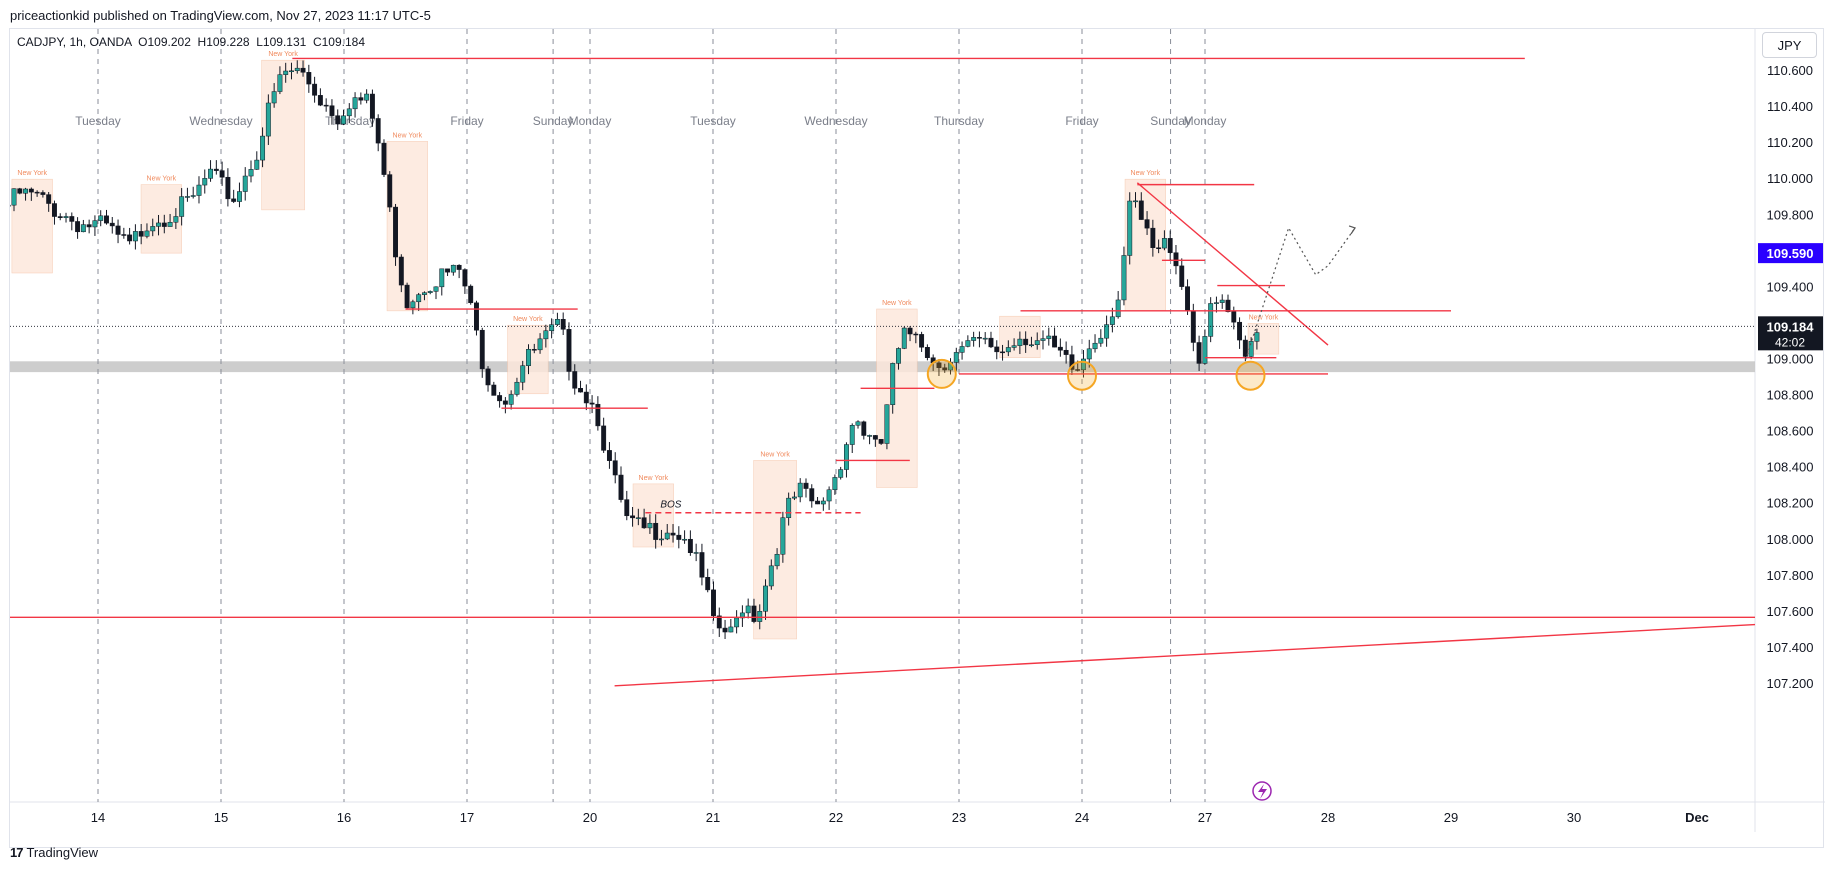  Describe the element at coordinates (221, 817) in the screenshot. I see `x-tick-1: 15` at that location.